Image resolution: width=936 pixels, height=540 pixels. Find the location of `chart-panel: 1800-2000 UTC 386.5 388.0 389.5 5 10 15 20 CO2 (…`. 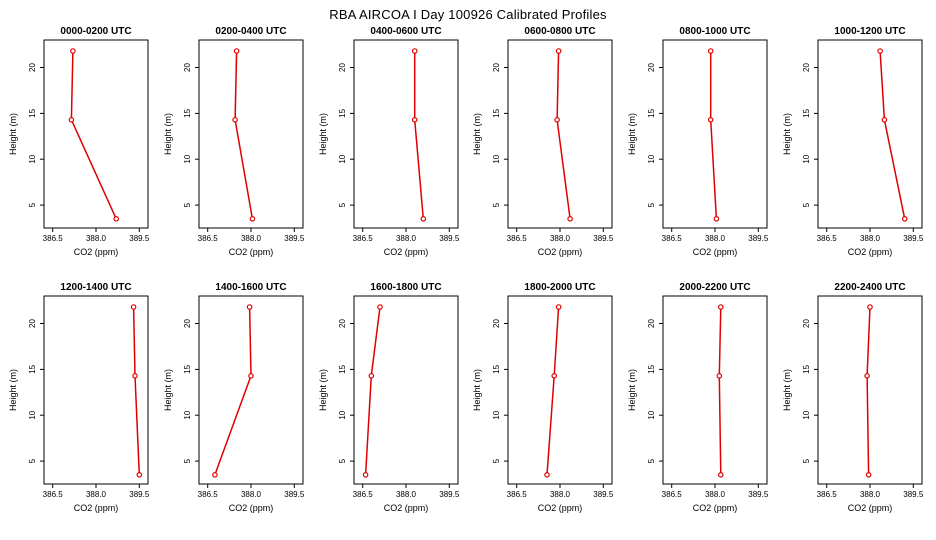

chart-panel: 1800-2000 UTC 386.5 388.0 389.5 5 10 15 20 CO2 (… is located at coordinates (545, 402).